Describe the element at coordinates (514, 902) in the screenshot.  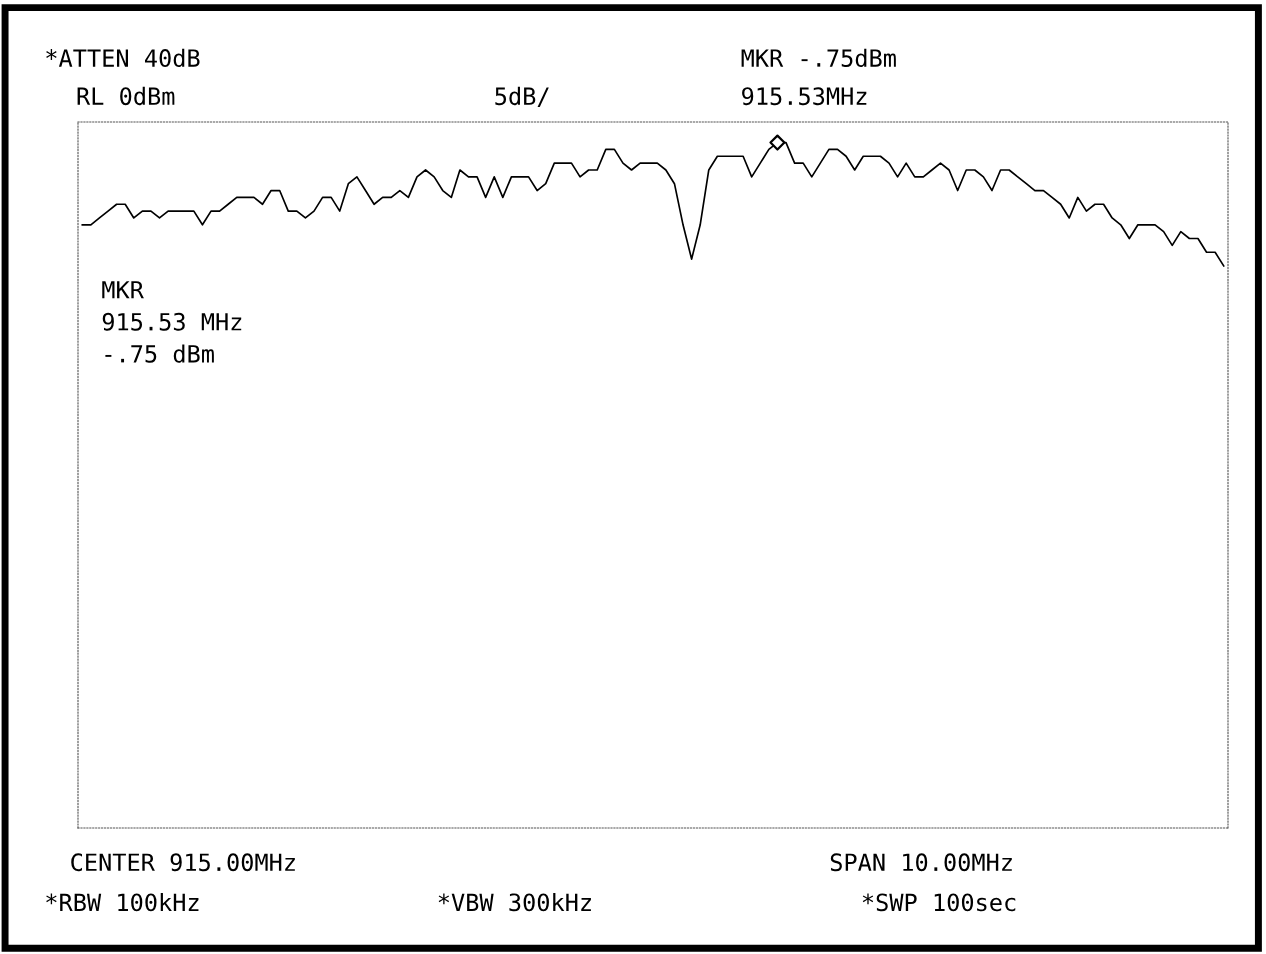
I see `text: *VBW 300kHz` at that location.